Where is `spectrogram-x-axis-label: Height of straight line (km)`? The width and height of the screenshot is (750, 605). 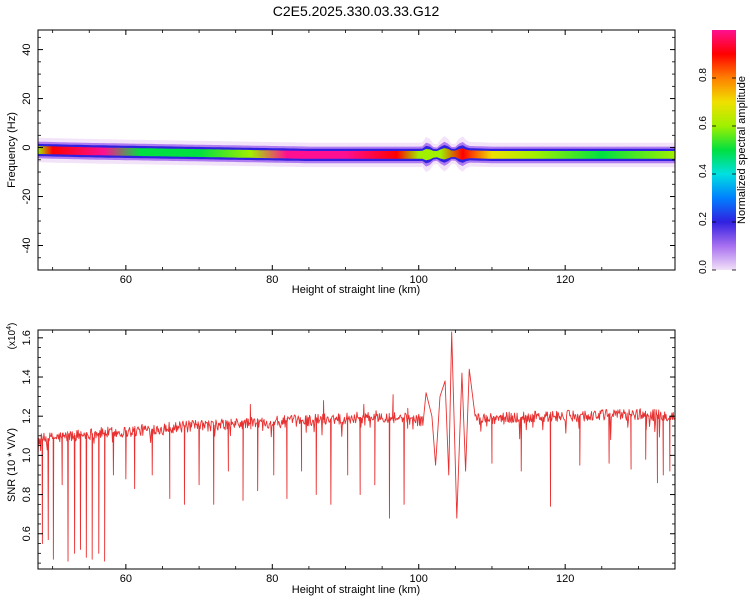
spectrogram-x-axis-label: Height of straight line (km) is located at coordinates (356, 290).